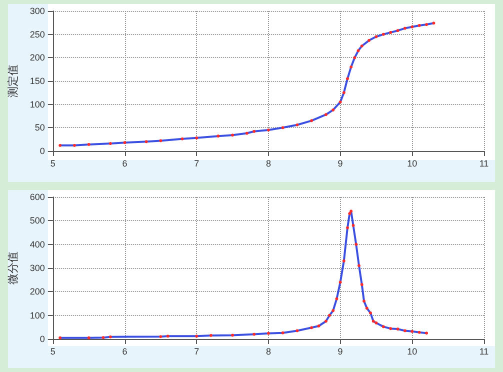 This screenshot has width=503, height=372. I want to click on y-tick-label: 250, so click(37, 34).